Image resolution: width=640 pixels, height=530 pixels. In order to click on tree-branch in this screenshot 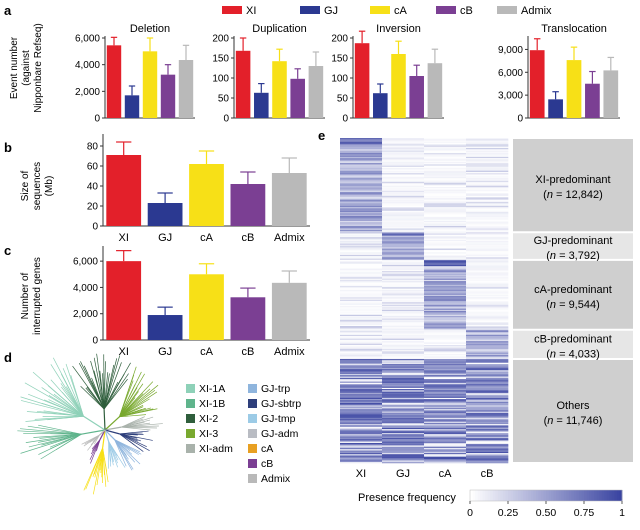, I will do `click(102, 432)`.